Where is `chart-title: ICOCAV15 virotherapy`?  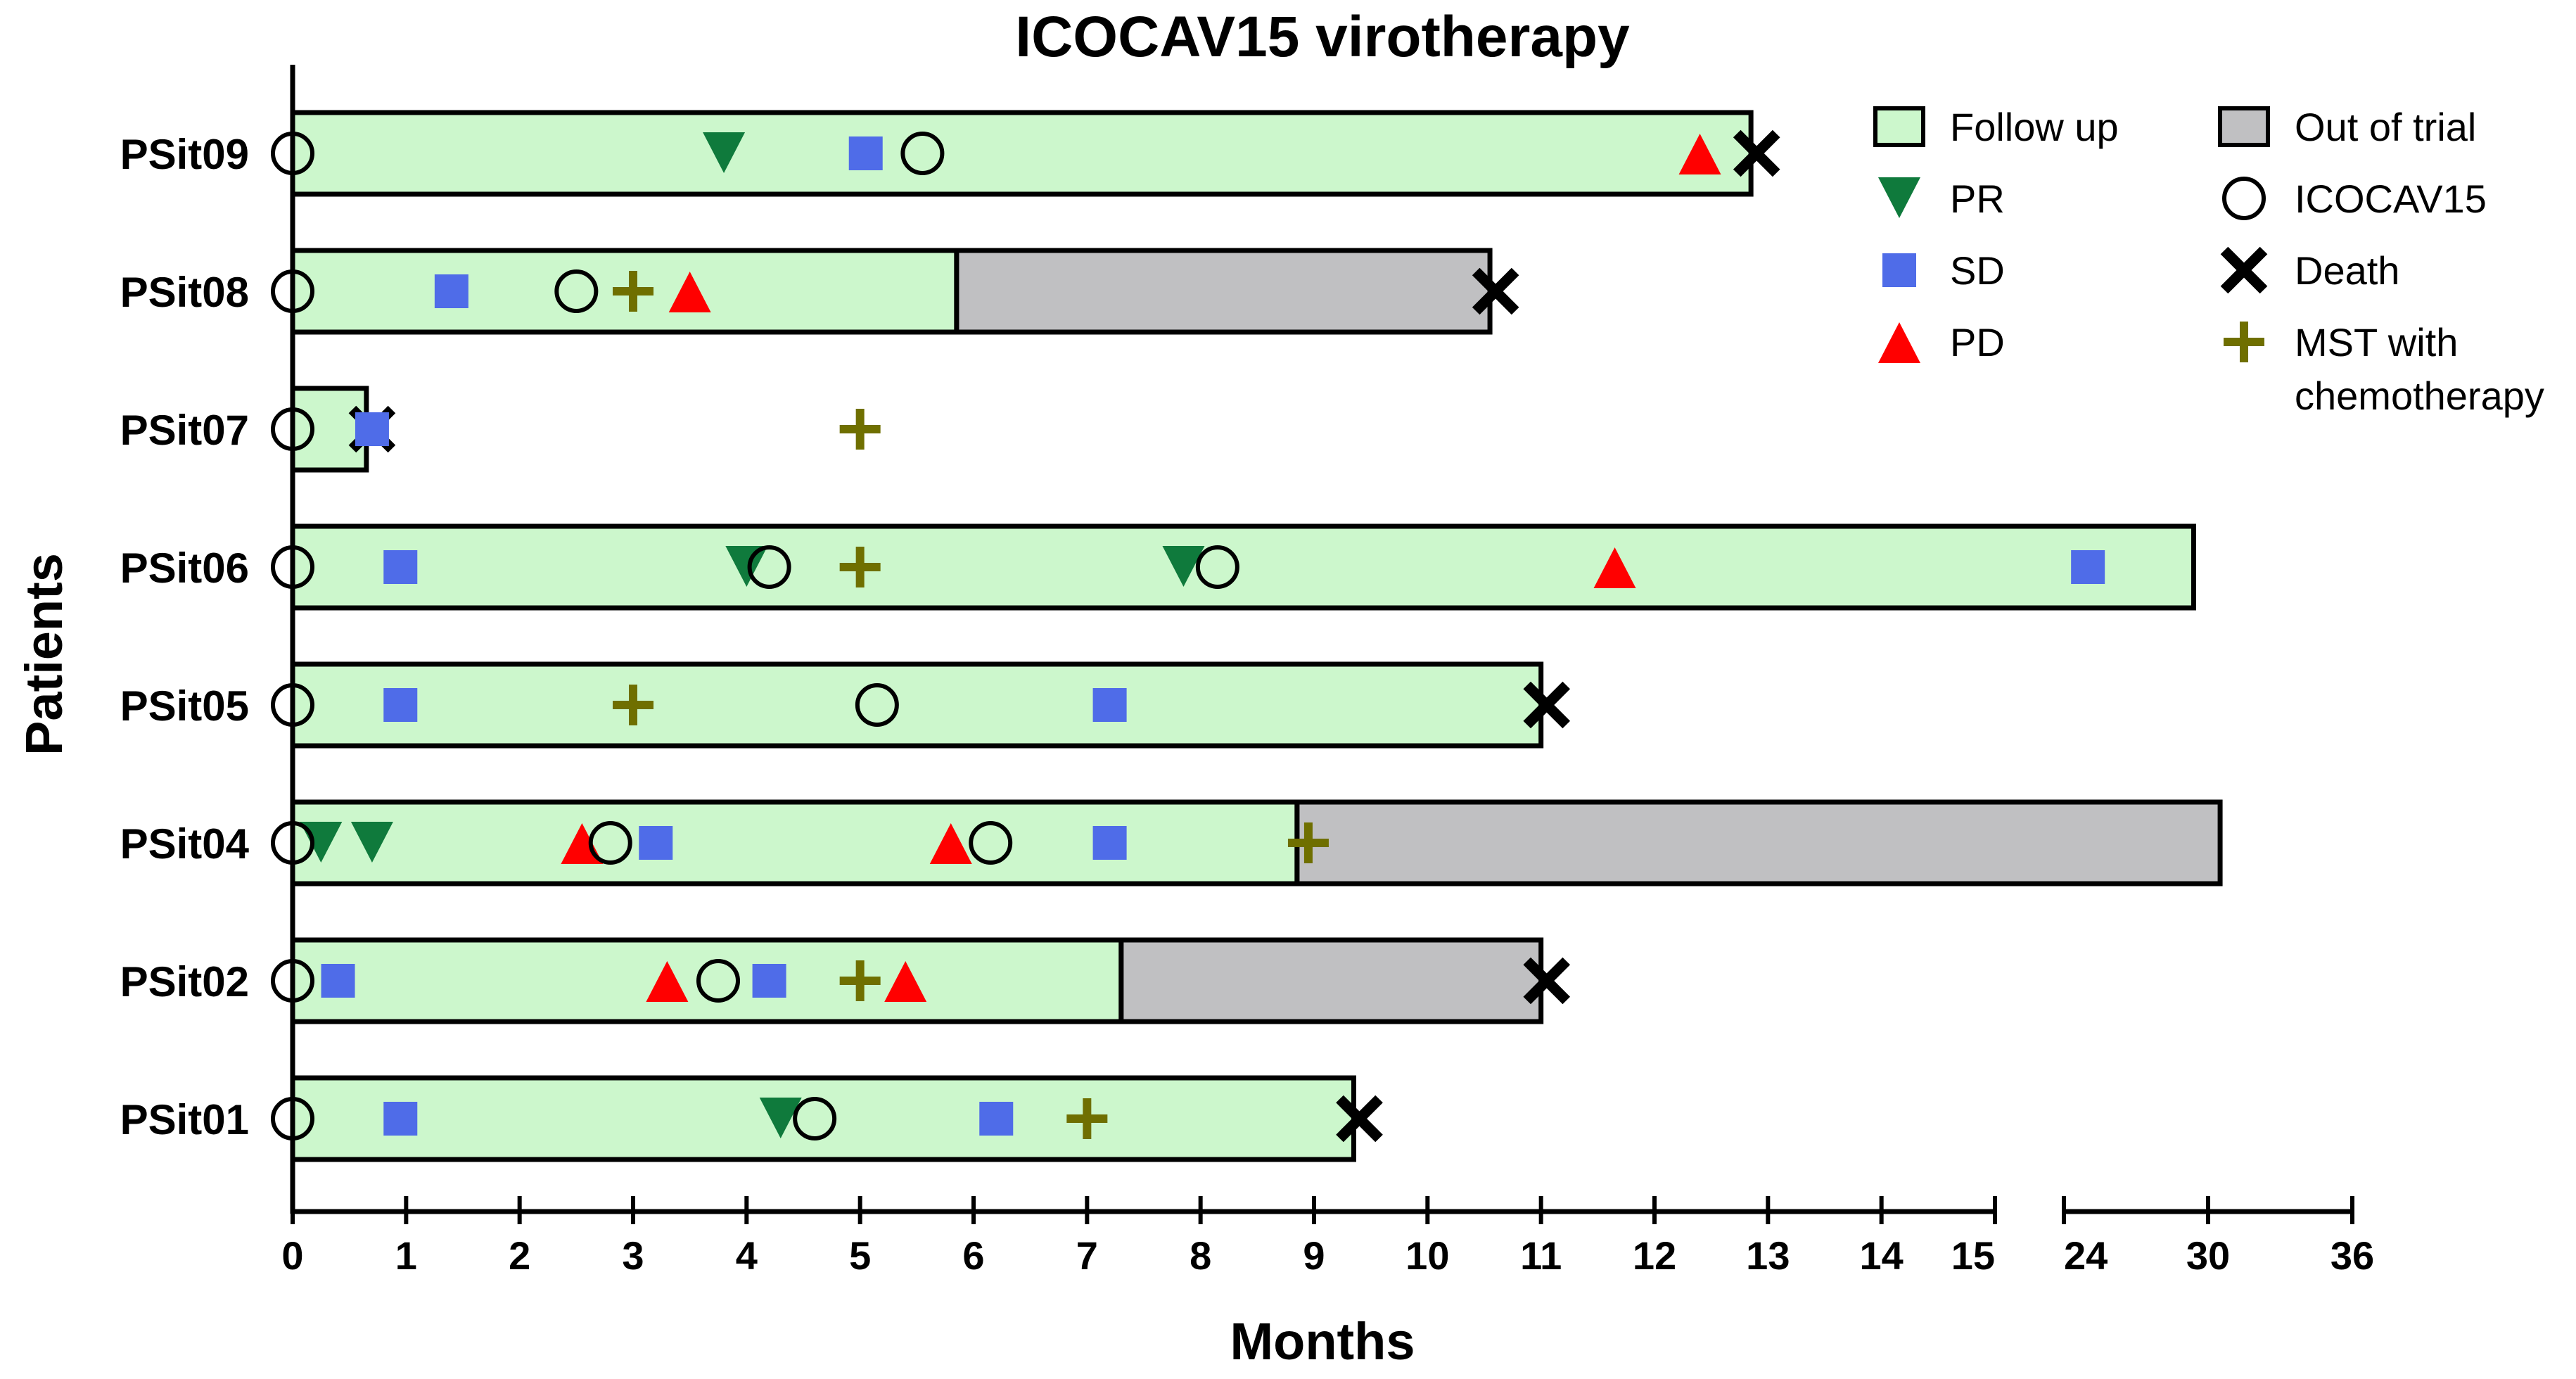
chart-title: ICOCAV15 virotherapy is located at coordinates (1322, 37).